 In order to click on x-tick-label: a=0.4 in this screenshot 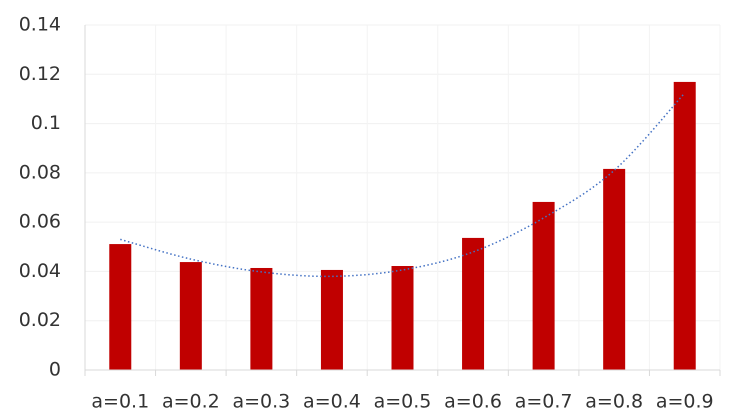, I will do `click(332, 402)`.